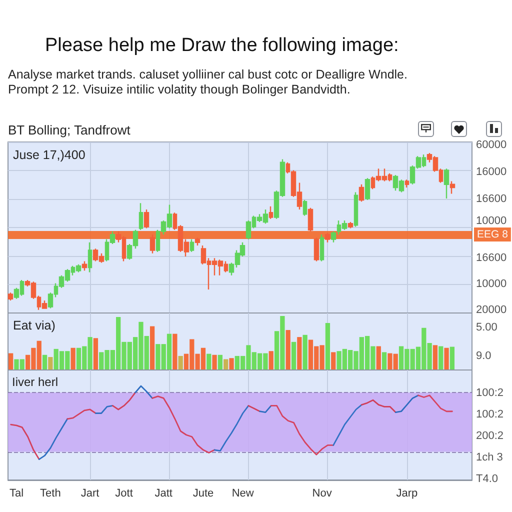 Image resolution: width=512 pixels, height=512 pixels. What do you see at coordinates (407, 494) in the screenshot?
I see `x-tick-label: Jarp` at bounding box center [407, 494].